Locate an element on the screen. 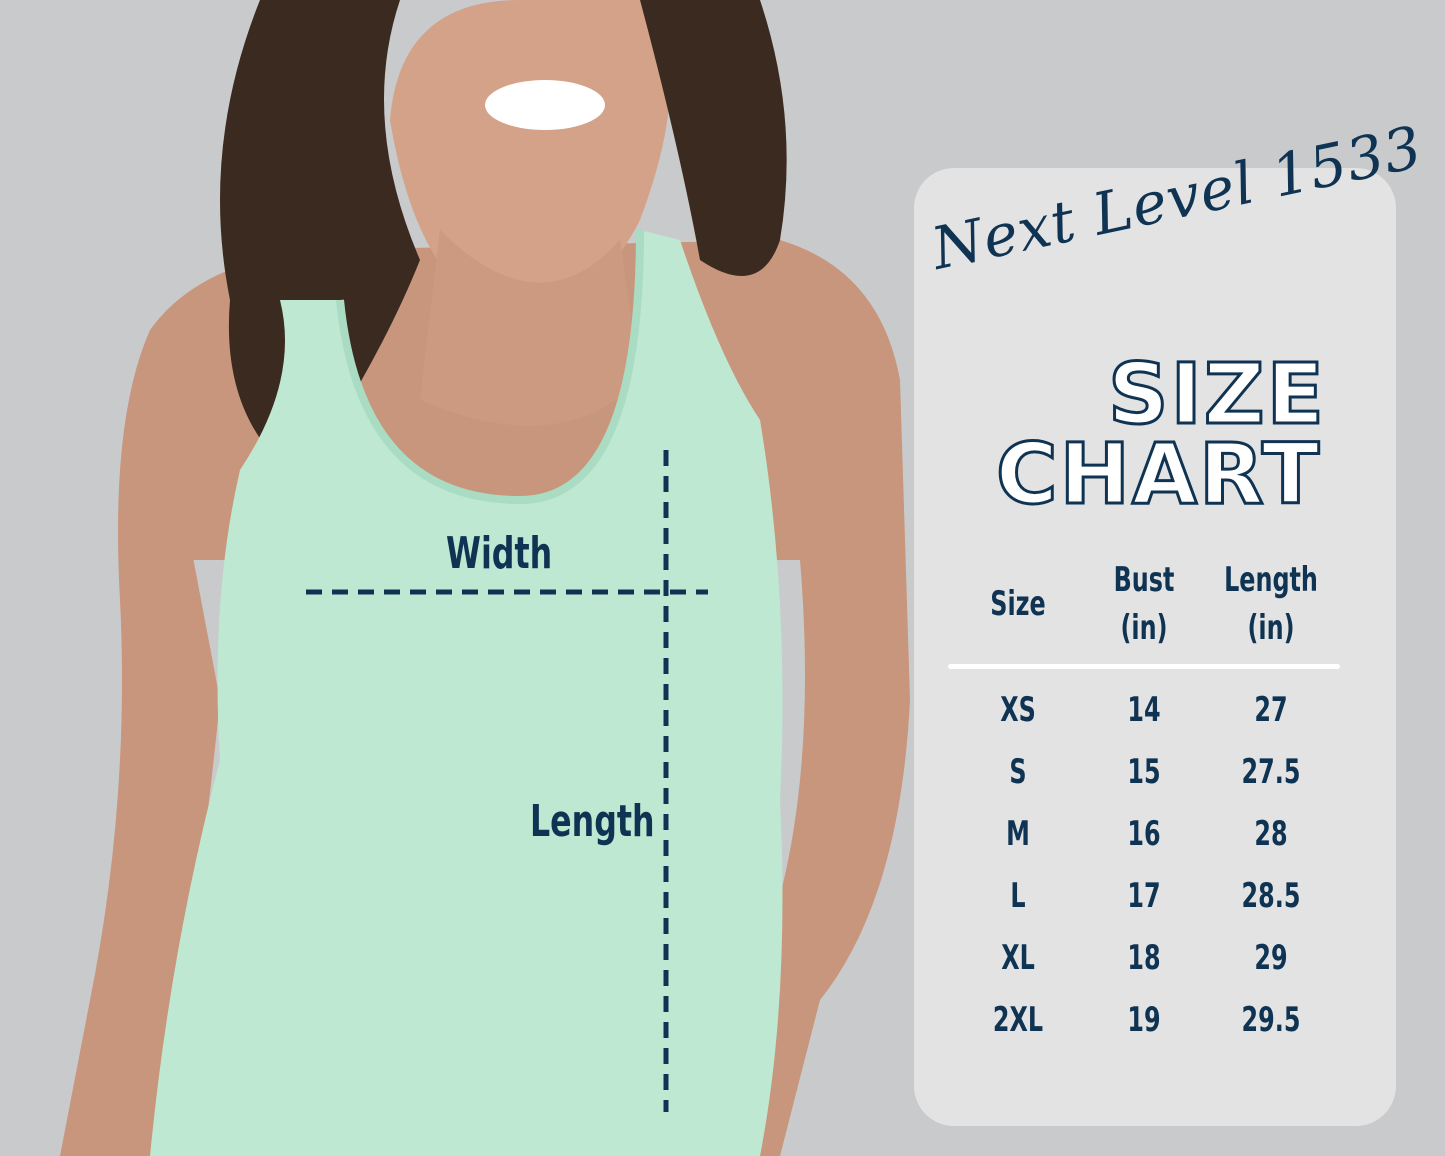 Image resolution: width=1445 pixels, height=1156 pixels. table-cell: 2XL is located at coordinates (1018, 1020).